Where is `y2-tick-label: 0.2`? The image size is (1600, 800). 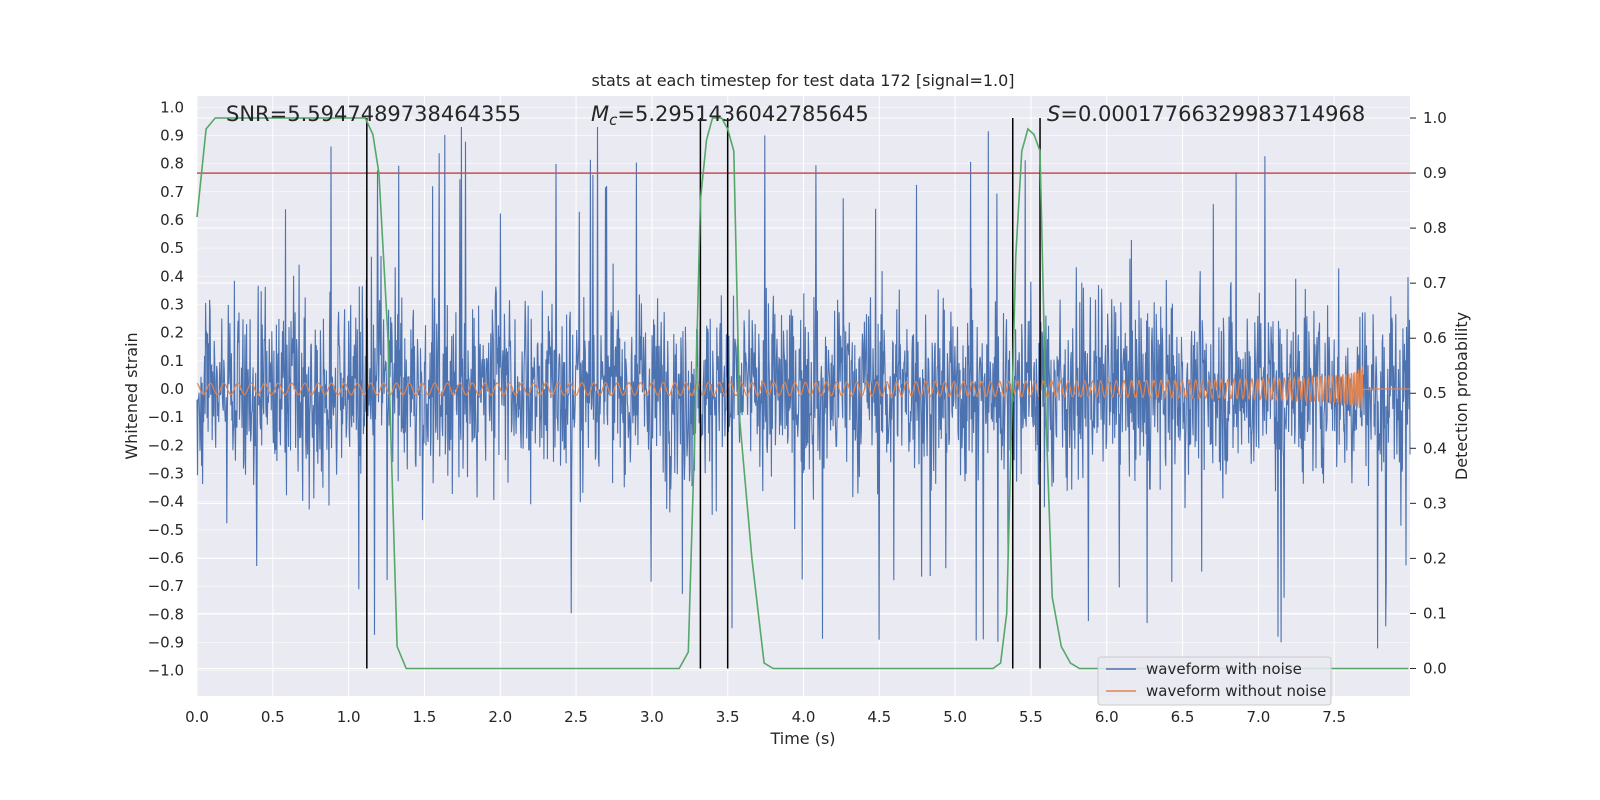 y2-tick-label: 0.2 is located at coordinates (1435, 558).